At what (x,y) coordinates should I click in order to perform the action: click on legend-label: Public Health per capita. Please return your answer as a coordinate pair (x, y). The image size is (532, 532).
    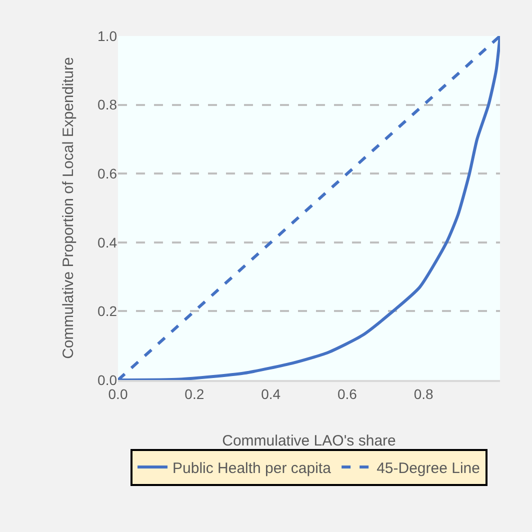
    Looking at the image, I should click on (252, 468).